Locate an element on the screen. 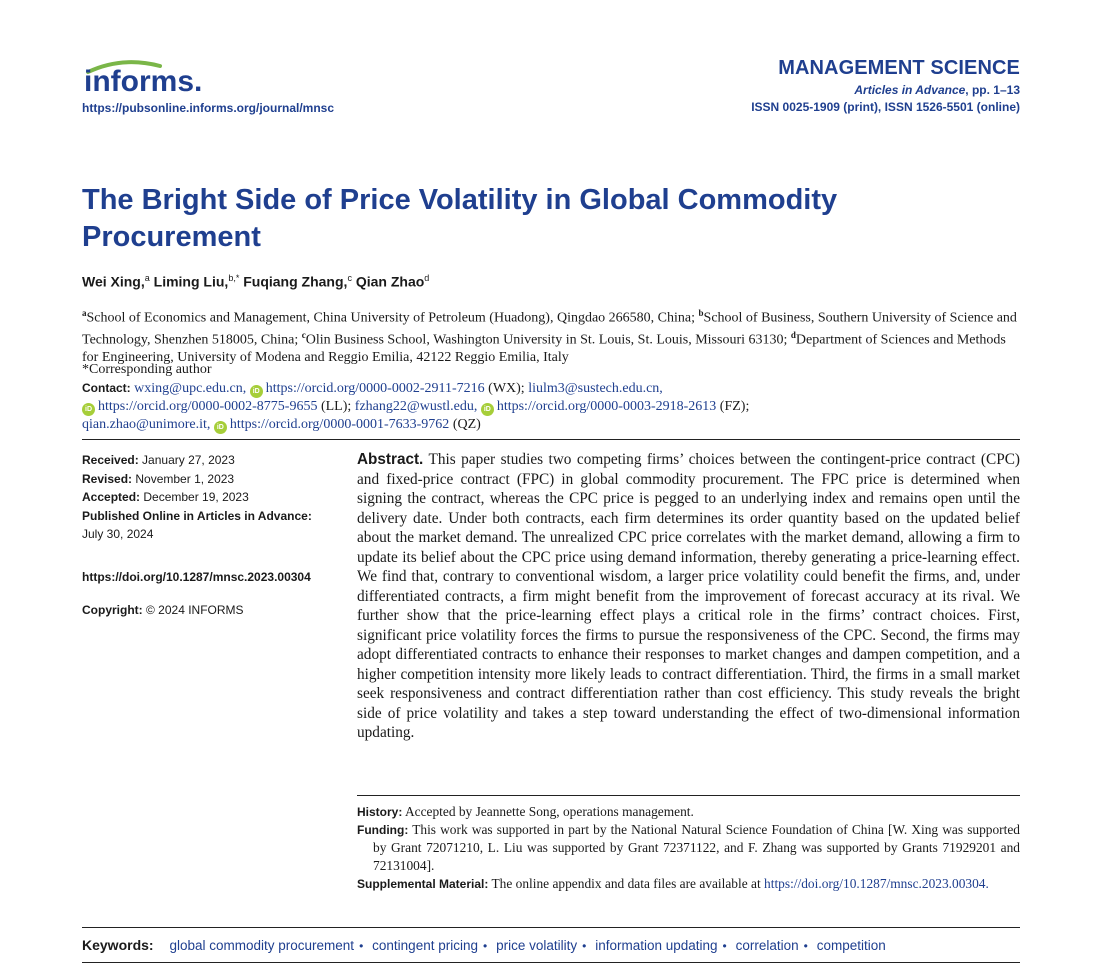  author-affil-mark: c is located at coordinates (349, 278).